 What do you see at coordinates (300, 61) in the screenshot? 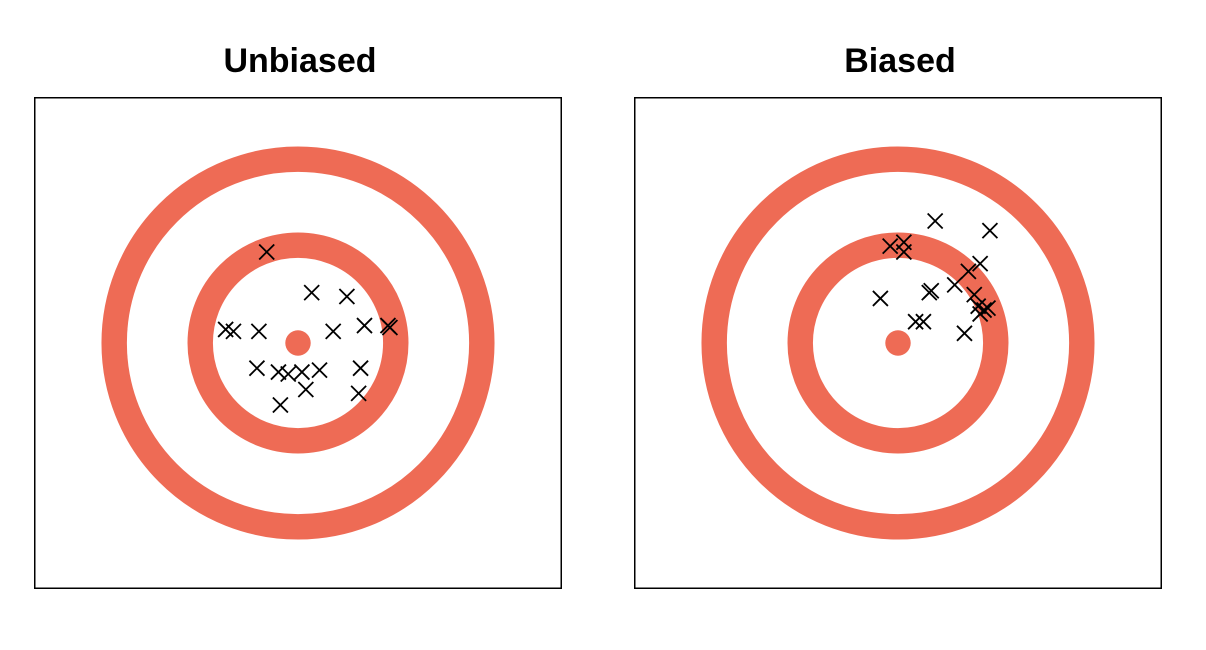
I see `chart-title: Unbiased` at bounding box center [300, 61].